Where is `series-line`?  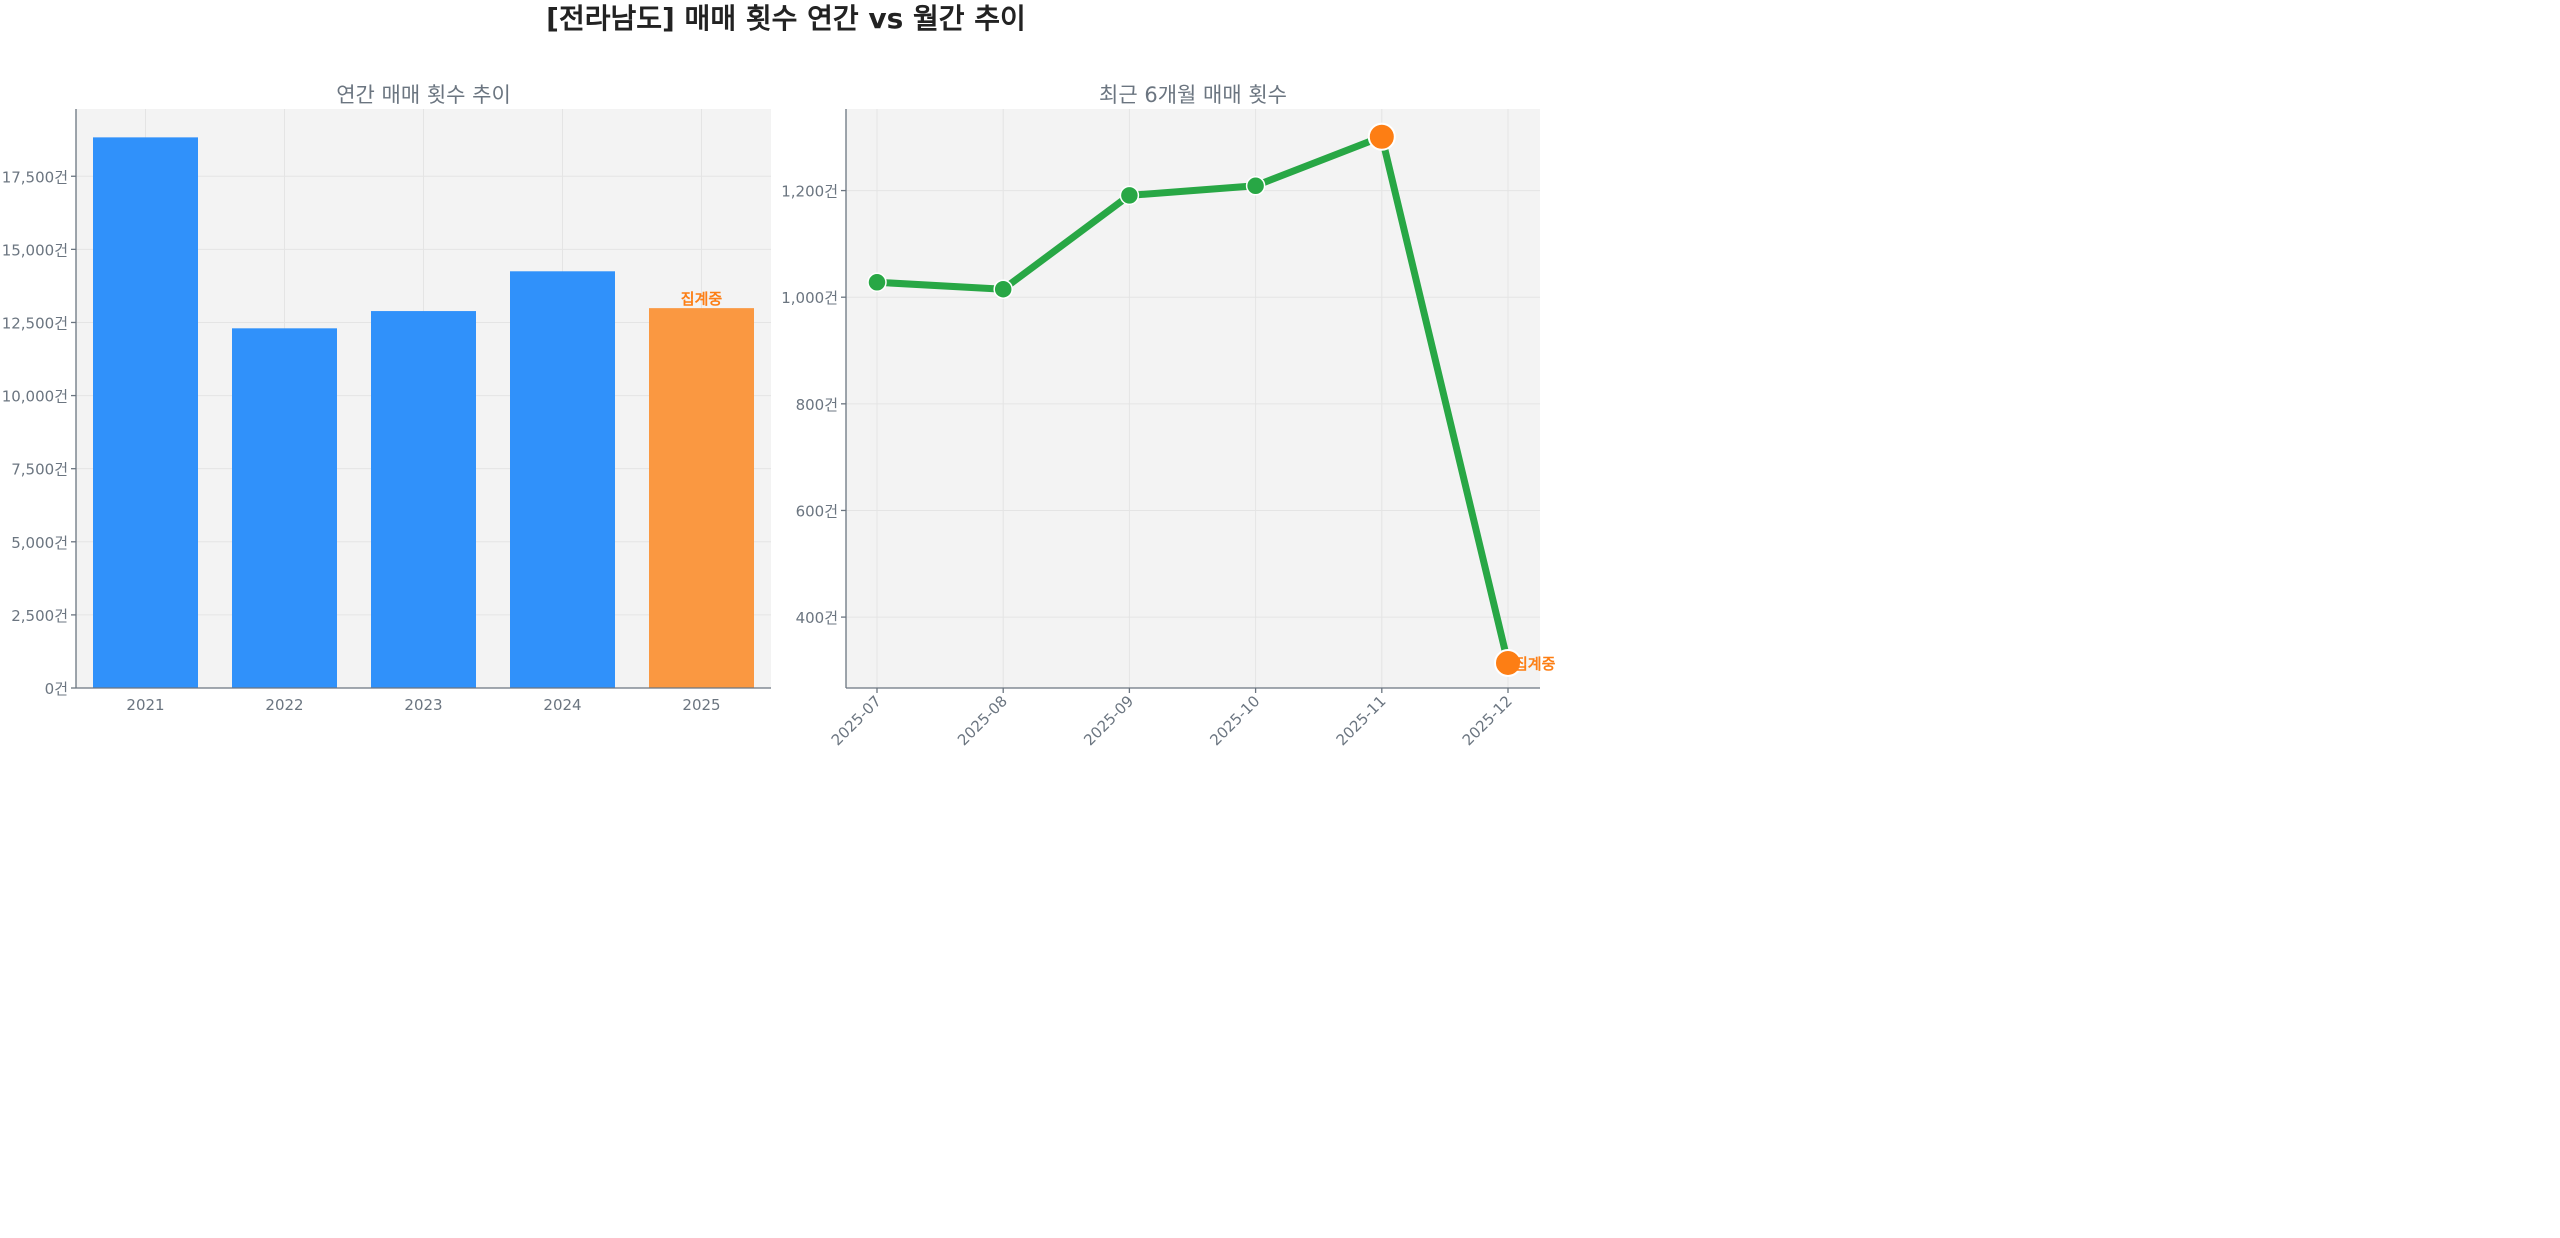 series-line is located at coordinates (1194, 398).